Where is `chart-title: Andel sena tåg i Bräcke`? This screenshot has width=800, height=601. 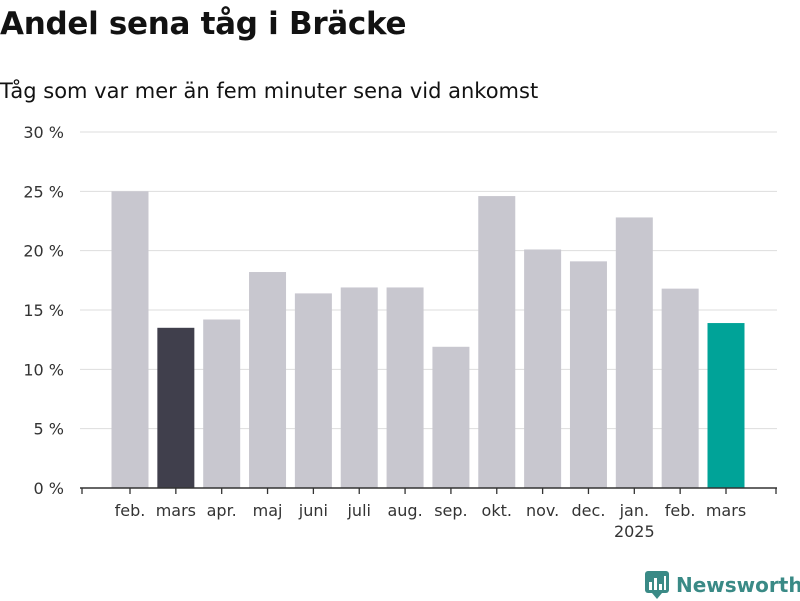 chart-title: Andel sena tåg i Bräcke is located at coordinates (203, 24).